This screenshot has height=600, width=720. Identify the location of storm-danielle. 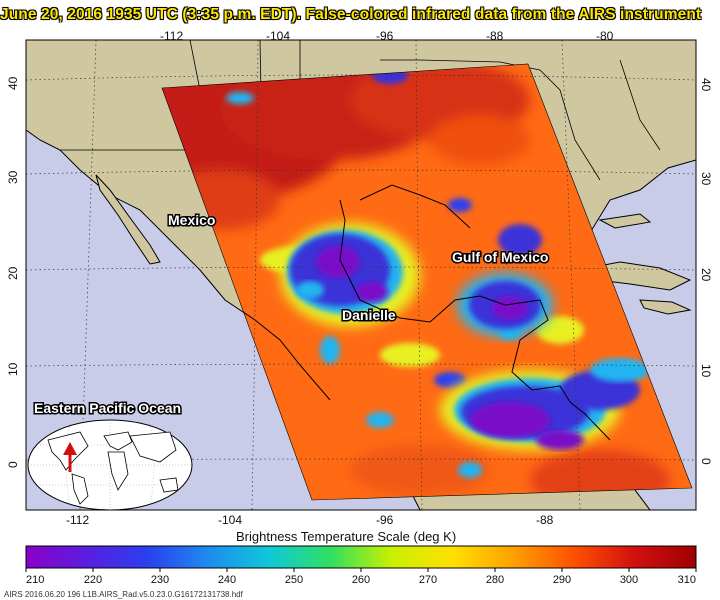
(350, 275).